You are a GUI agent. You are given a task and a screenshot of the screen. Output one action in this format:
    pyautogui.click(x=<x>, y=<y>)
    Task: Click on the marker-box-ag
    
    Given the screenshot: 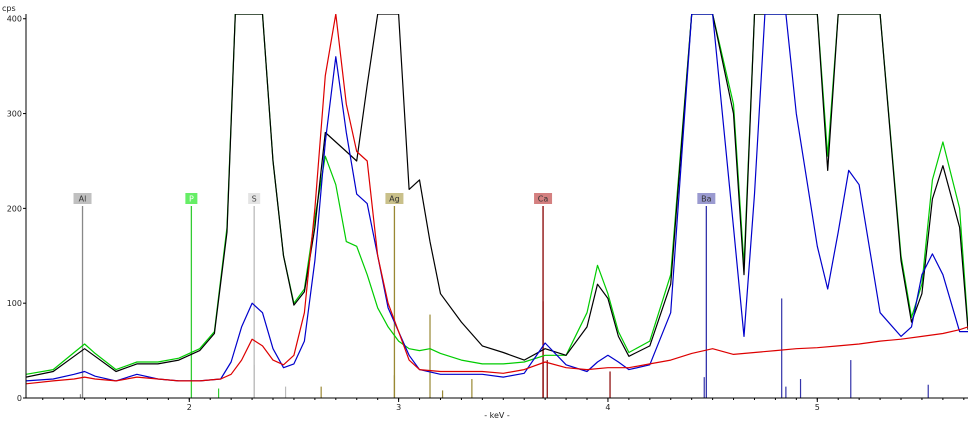 What is the action you would take?
    pyautogui.click(x=394, y=198)
    